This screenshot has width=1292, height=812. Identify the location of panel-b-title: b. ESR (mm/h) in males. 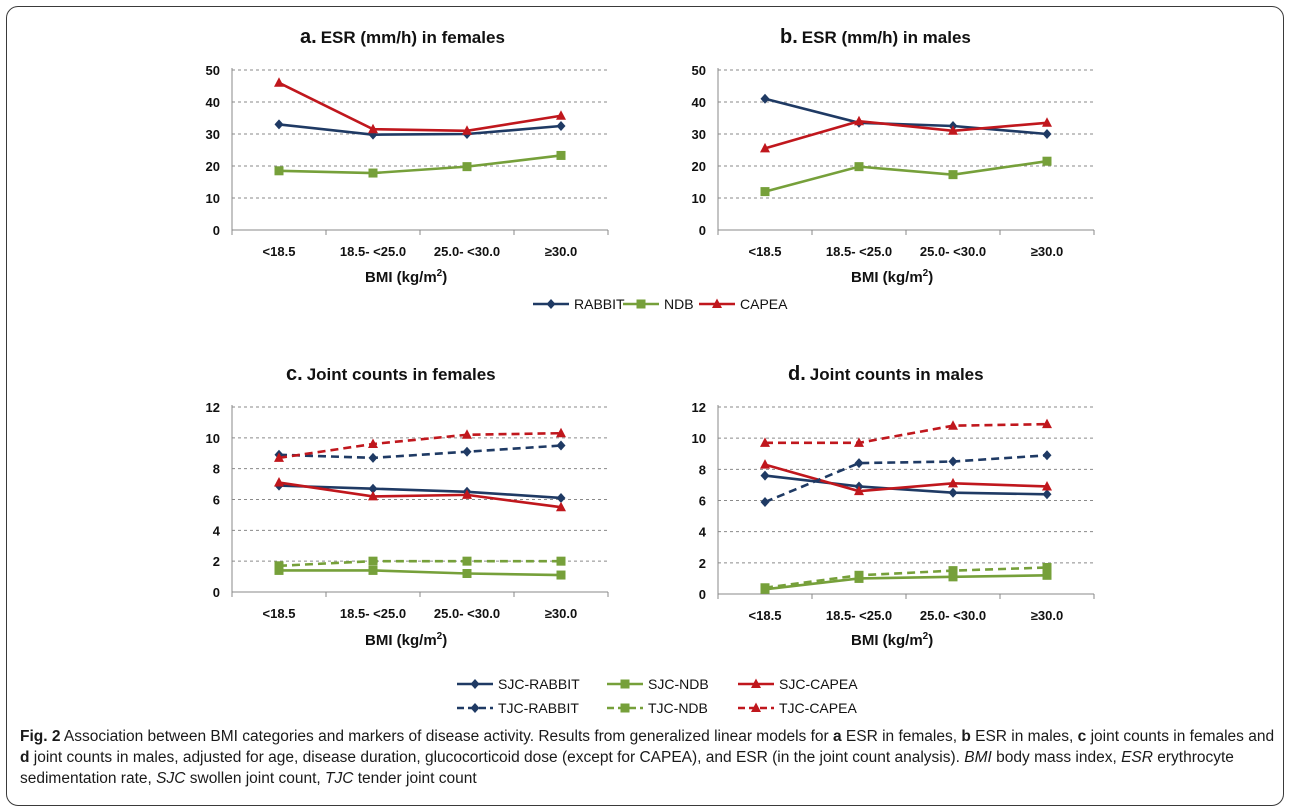
(875, 37).